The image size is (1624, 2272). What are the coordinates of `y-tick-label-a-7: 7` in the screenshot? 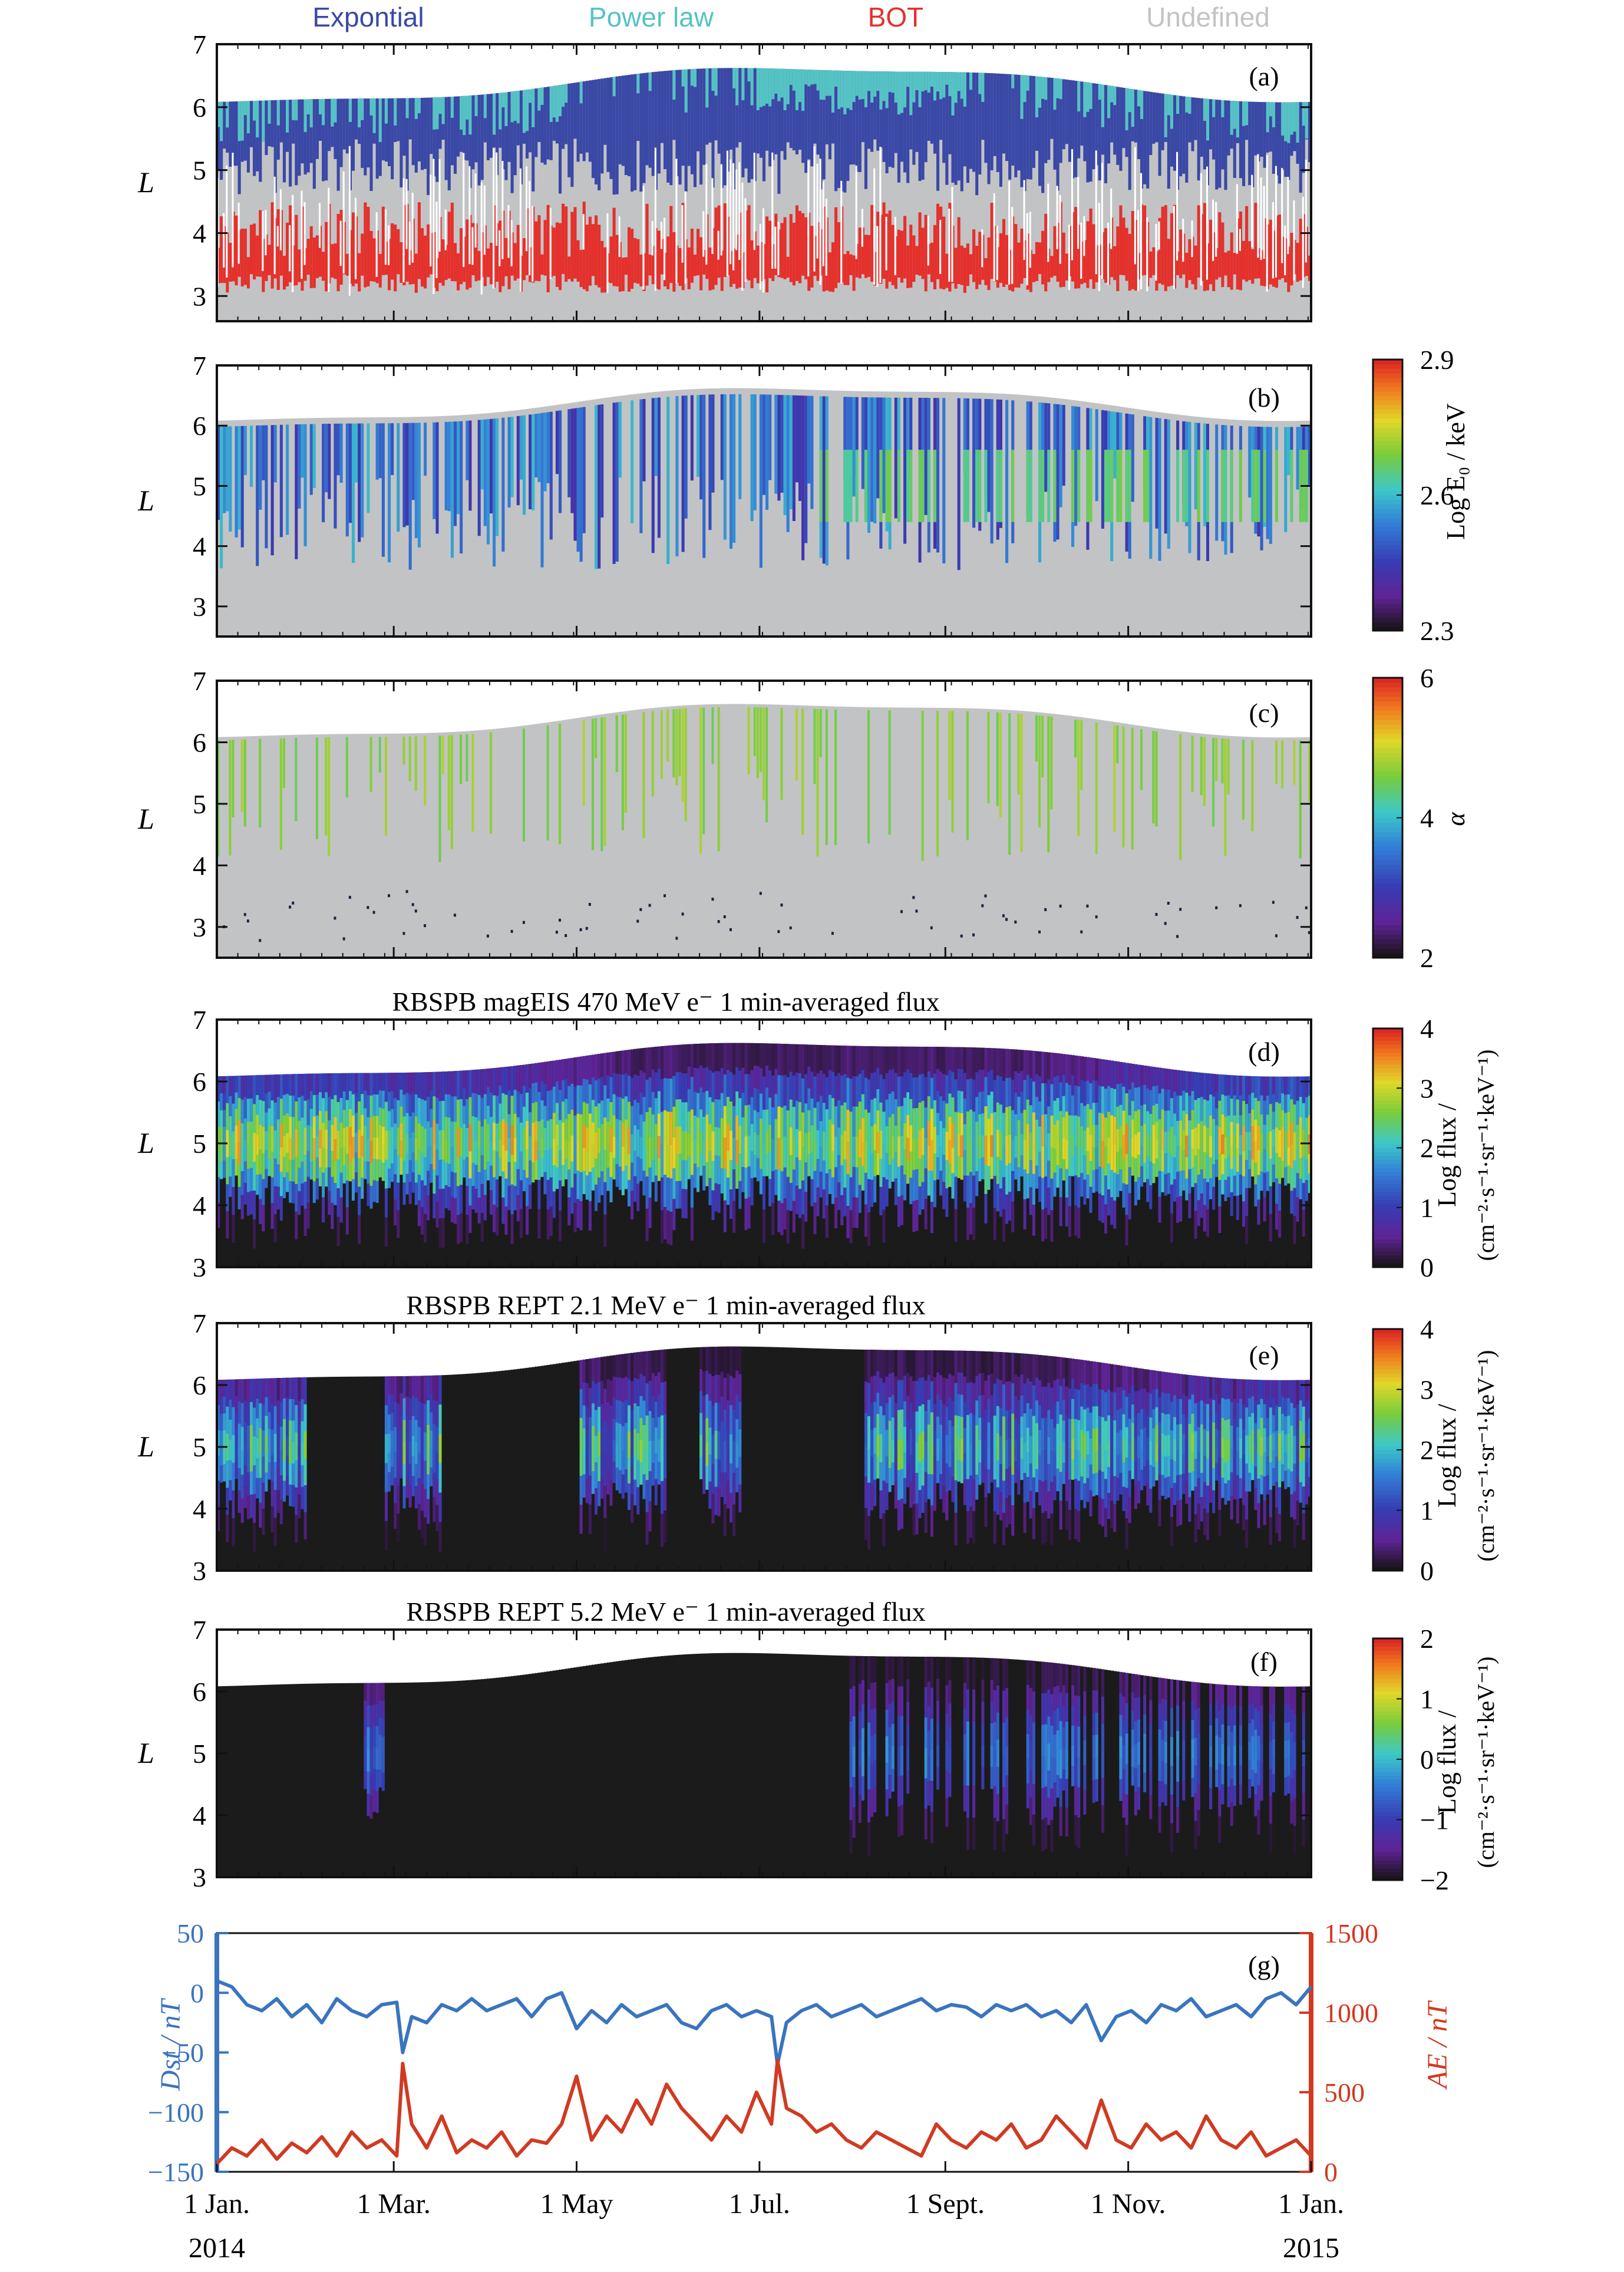 It's located at (199, 44).